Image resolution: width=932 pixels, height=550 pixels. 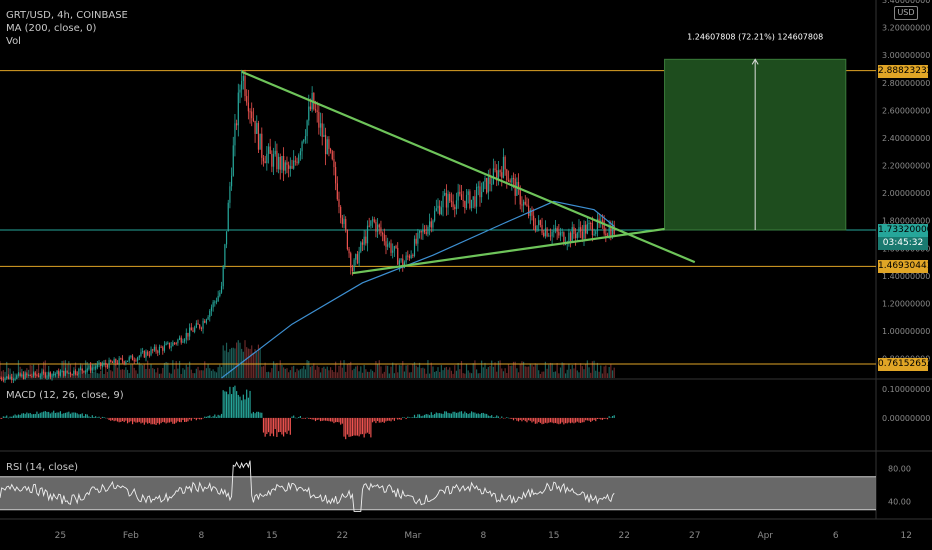 I want to click on x-tick-label: 22, so click(x=624, y=536).